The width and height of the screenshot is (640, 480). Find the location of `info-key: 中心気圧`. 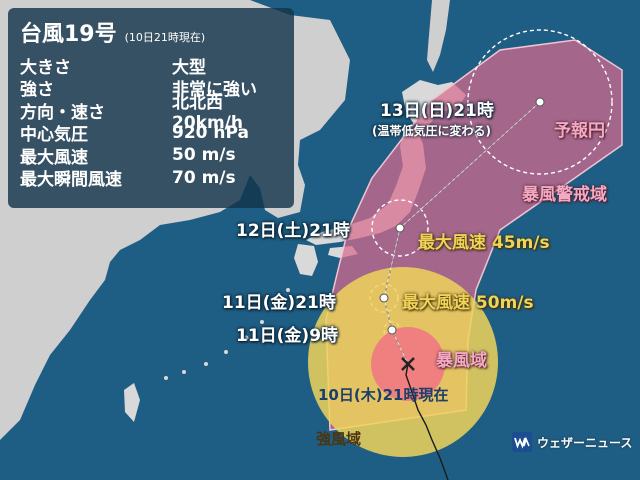

info-key: 中心気圧 is located at coordinates (54, 135).